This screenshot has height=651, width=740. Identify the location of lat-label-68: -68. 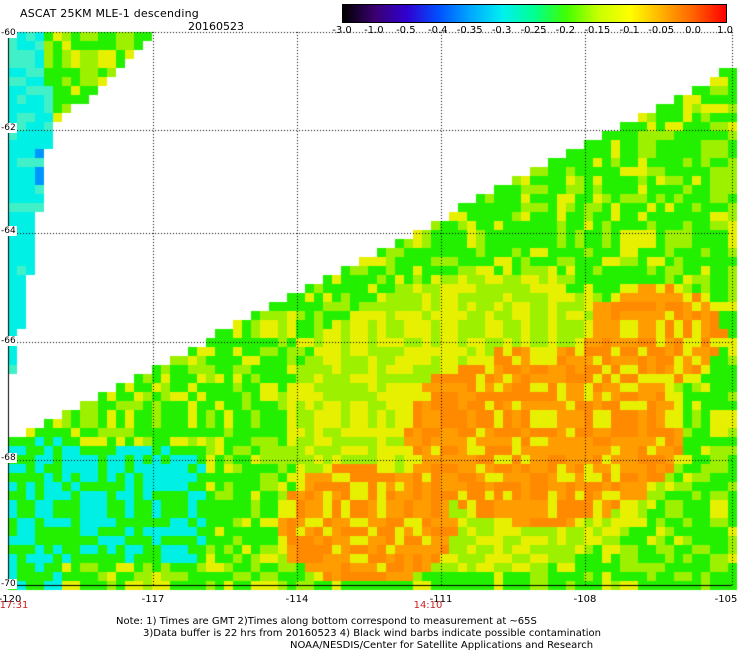
(8, 458).